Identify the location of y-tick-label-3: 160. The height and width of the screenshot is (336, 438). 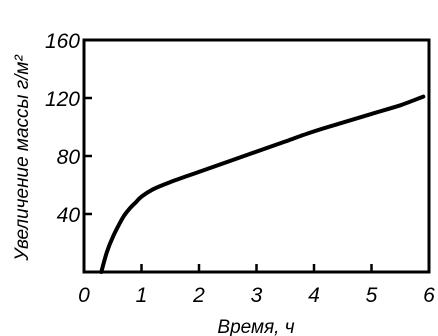
(62, 41).